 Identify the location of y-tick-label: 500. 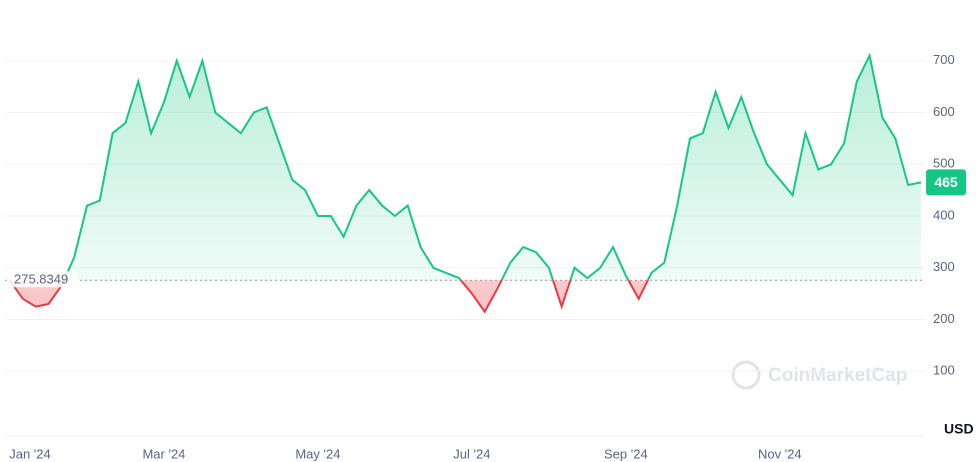
(944, 163).